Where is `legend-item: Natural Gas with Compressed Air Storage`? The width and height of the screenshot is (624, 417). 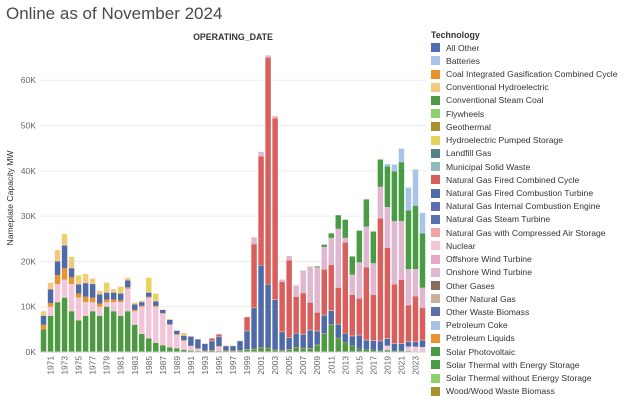
legend-item: Natural Gas with Compressed Air Storage is located at coordinates (527, 232).